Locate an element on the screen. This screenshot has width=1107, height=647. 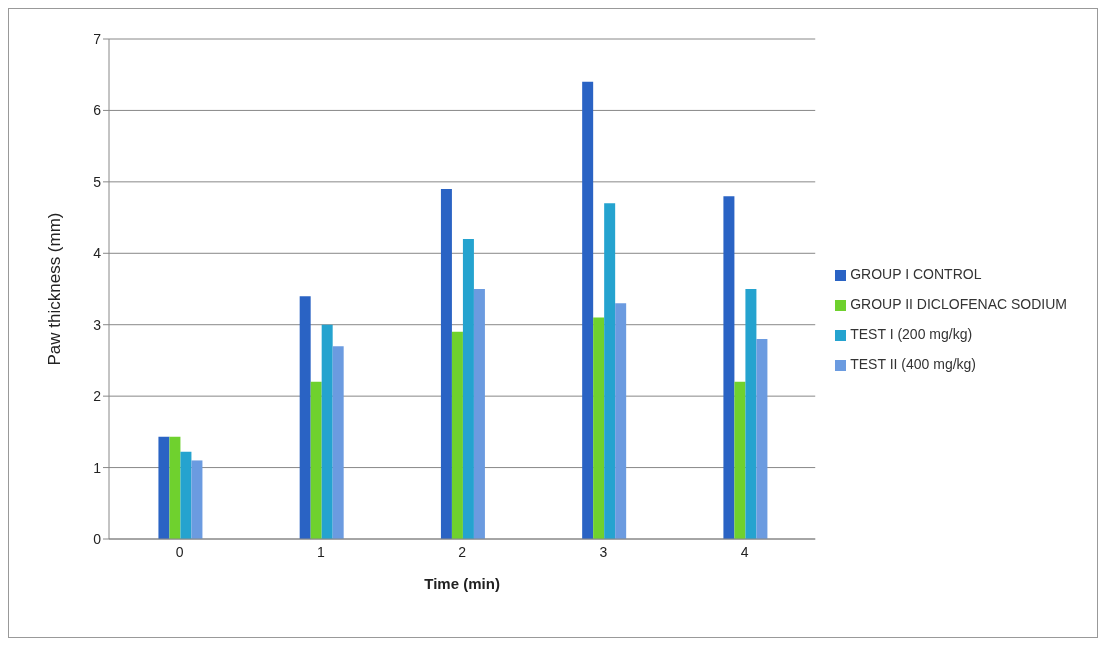
x-tick-label: 2 is located at coordinates (462, 551).